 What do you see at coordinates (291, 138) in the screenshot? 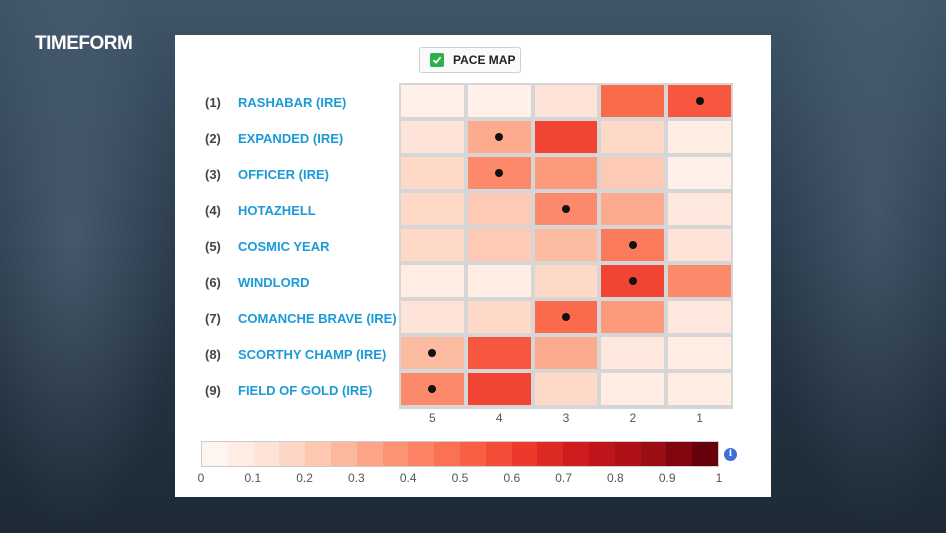
I see `runner-name-link: EXPANDED (IRE)` at bounding box center [291, 138].